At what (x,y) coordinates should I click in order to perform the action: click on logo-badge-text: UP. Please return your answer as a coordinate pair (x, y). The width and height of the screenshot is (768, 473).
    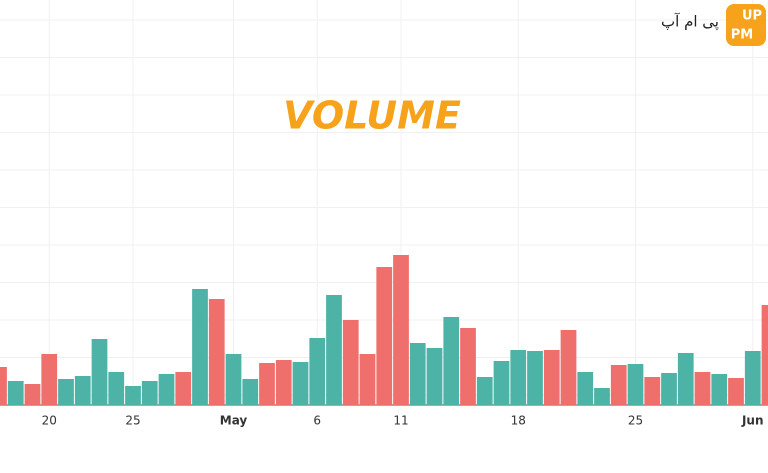
    Looking at the image, I should click on (752, 16).